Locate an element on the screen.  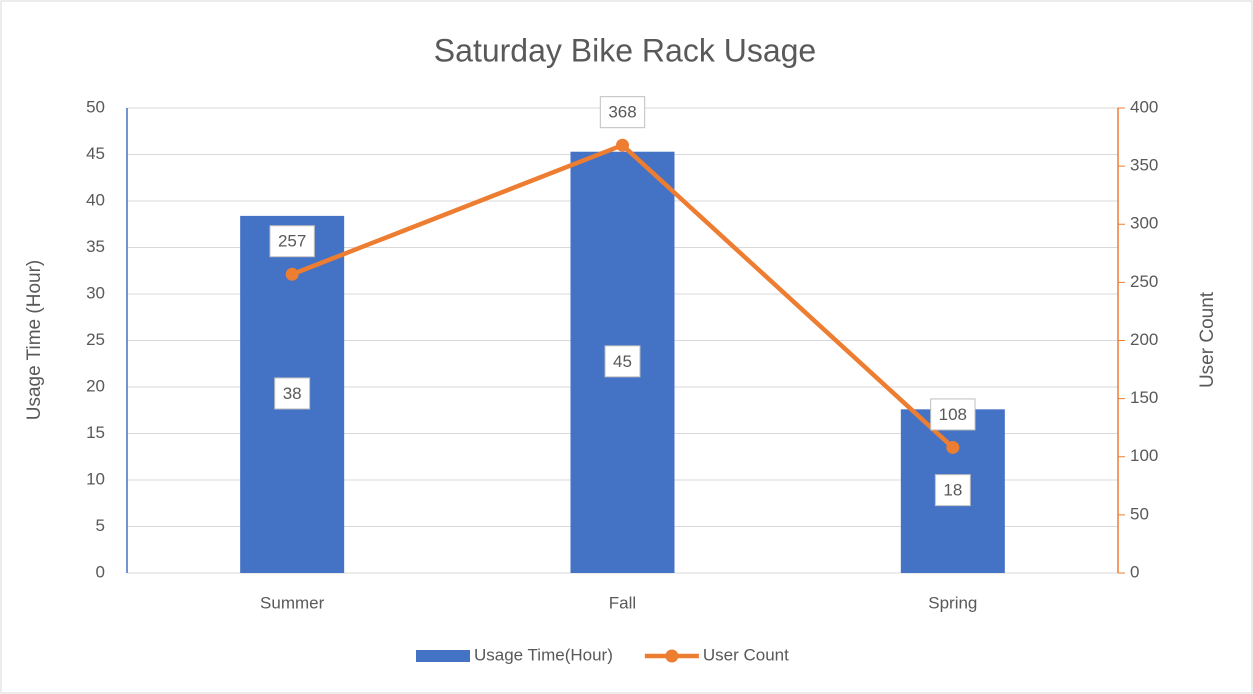
y2-tick-label: 200 is located at coordinates (1144, 339).